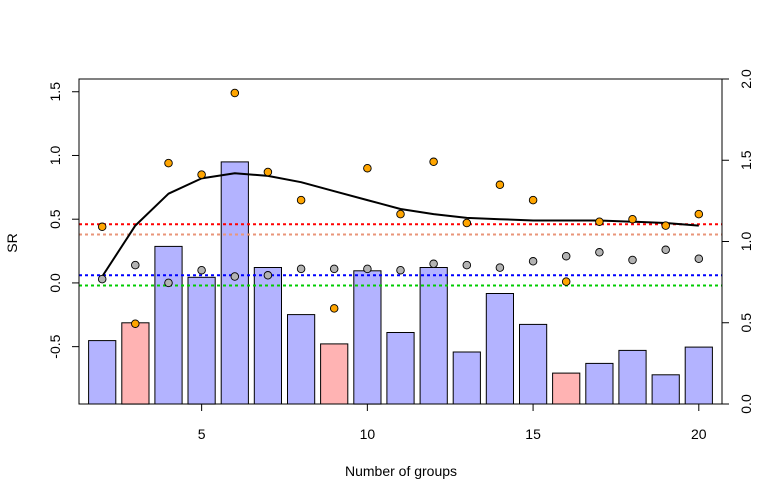 The image size is (765, 502). What do you see at coordinates (533, 434) in the screenshot?
I see `x-axis-tick-label: 15` at bounding box center [533, 434].